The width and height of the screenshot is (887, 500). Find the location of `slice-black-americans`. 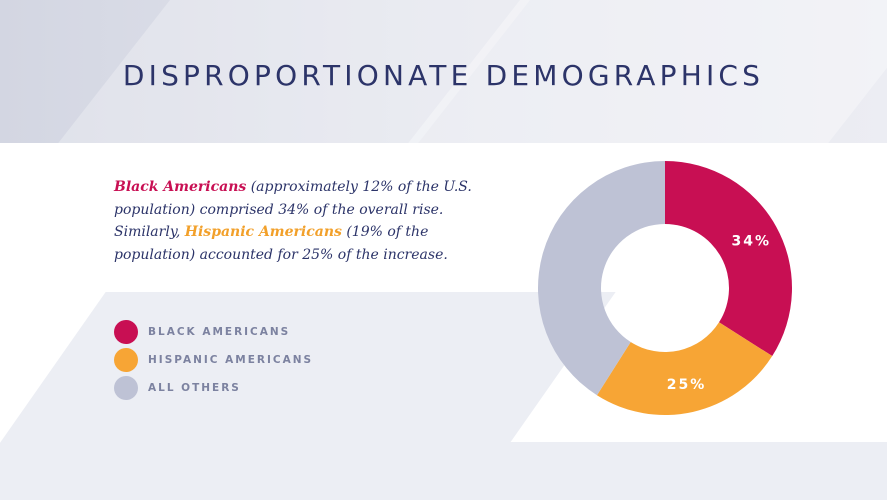

slice-black-americans is located at coordinates (728, 259).